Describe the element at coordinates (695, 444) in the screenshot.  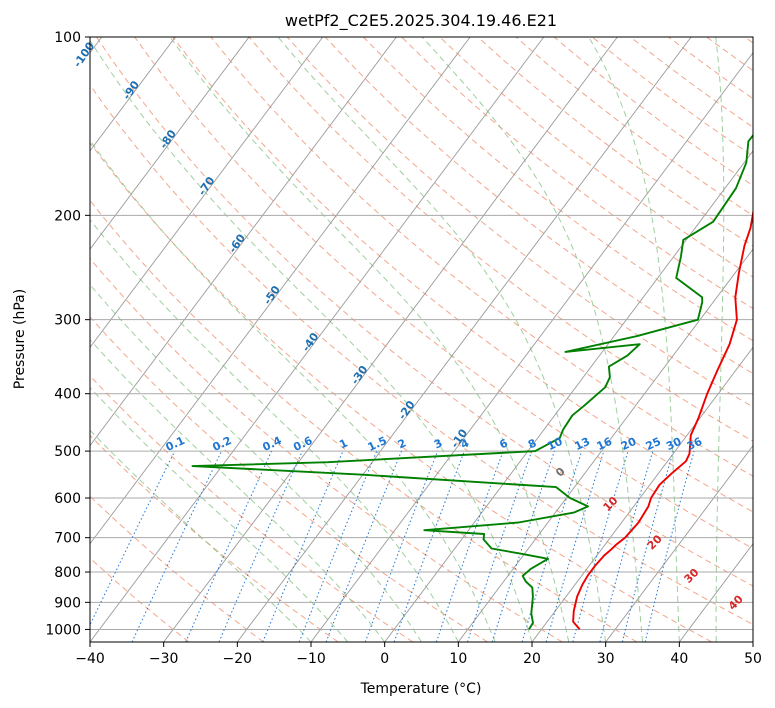
I see `mixing-ratio-label: 36` at that location.